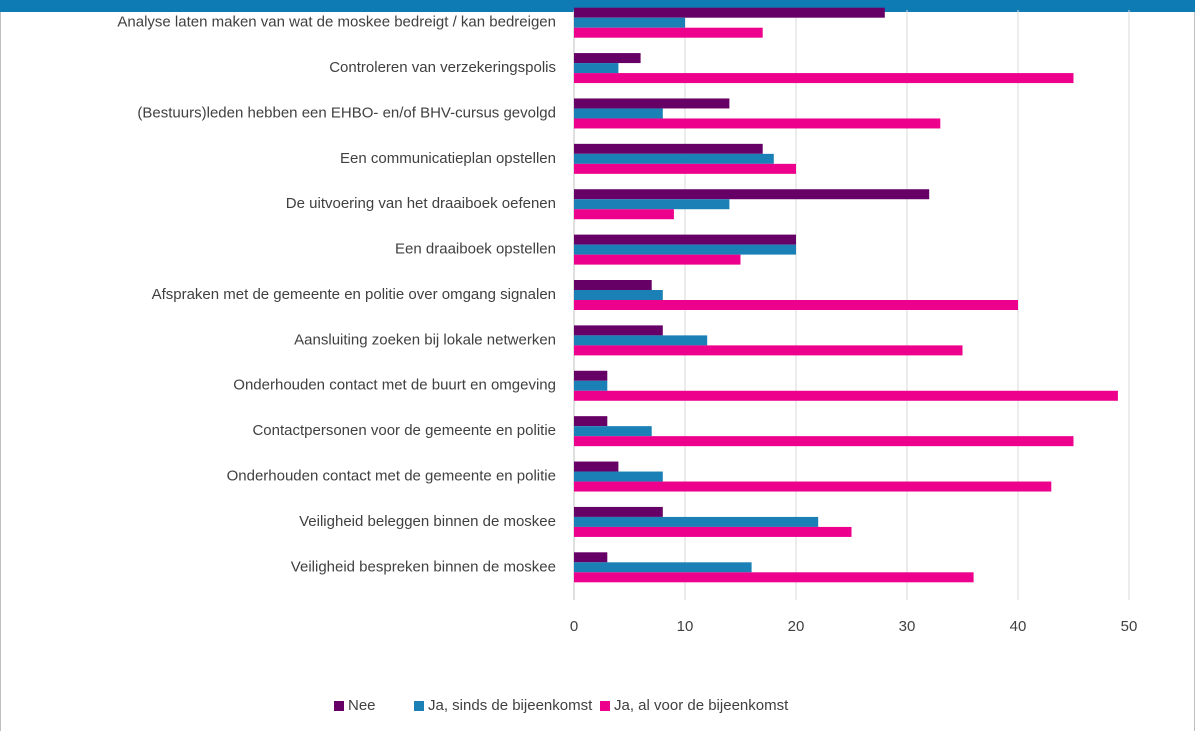  Describe the element at coordinates (423, 566) in the screenshot. I see `y-tick-label: Veiligheid bespreken binnen de moskee` at that location.